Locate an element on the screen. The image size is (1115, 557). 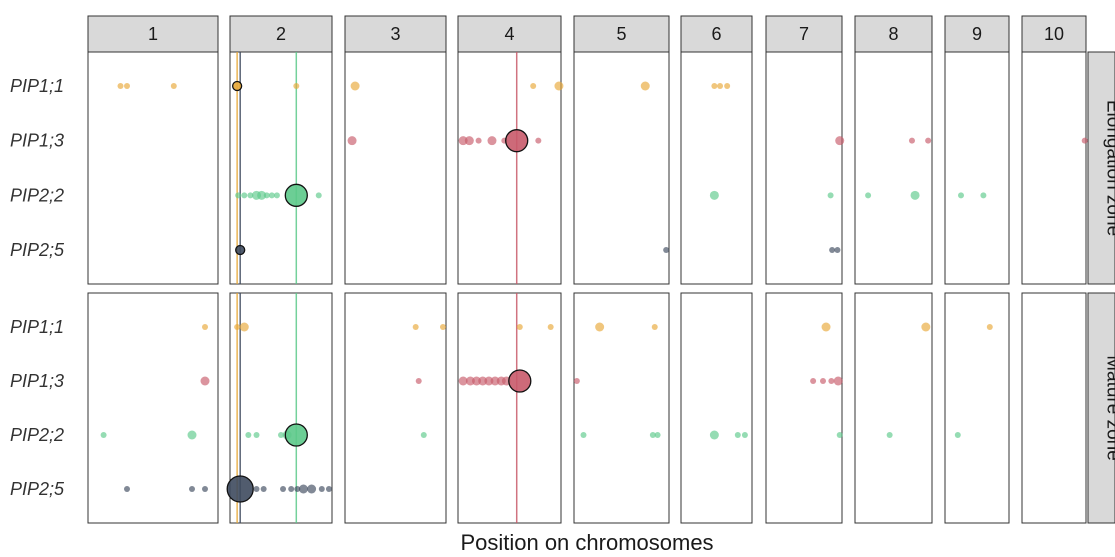
chromosome-label: 2 is located at coordinates (281, 34).